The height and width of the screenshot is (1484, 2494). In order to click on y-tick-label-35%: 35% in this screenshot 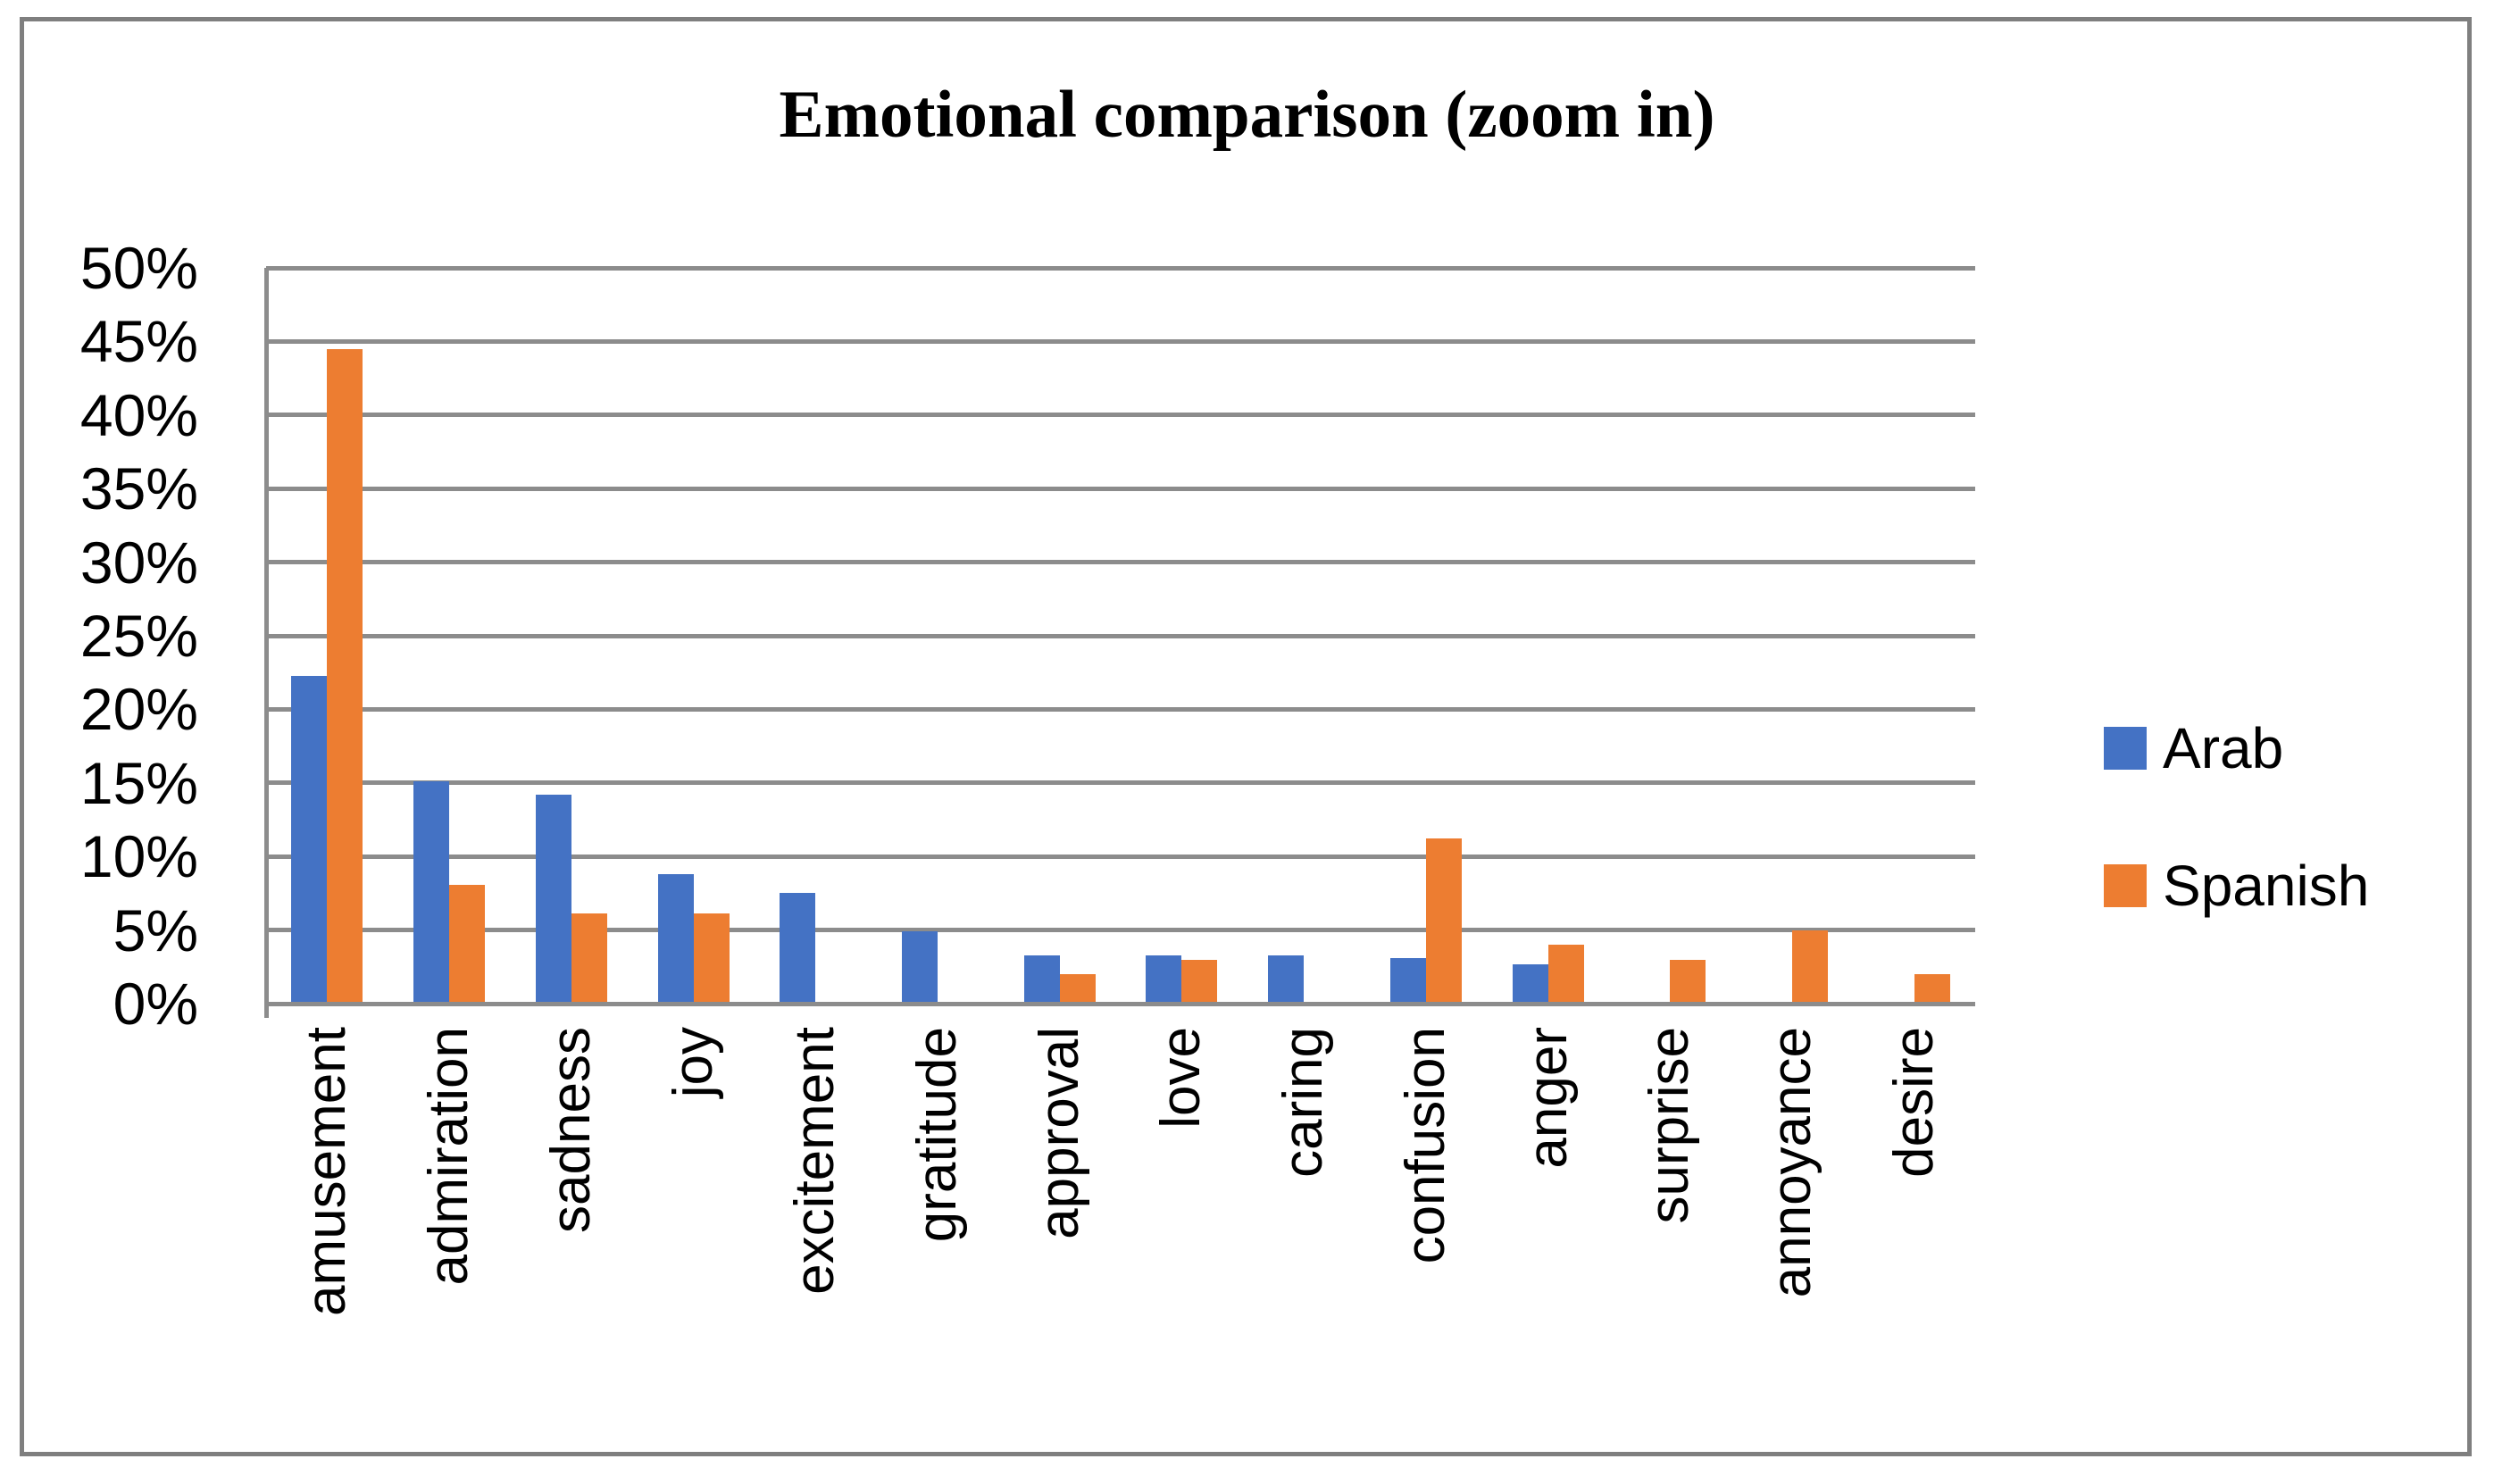, I will do `click(138, 488)`.